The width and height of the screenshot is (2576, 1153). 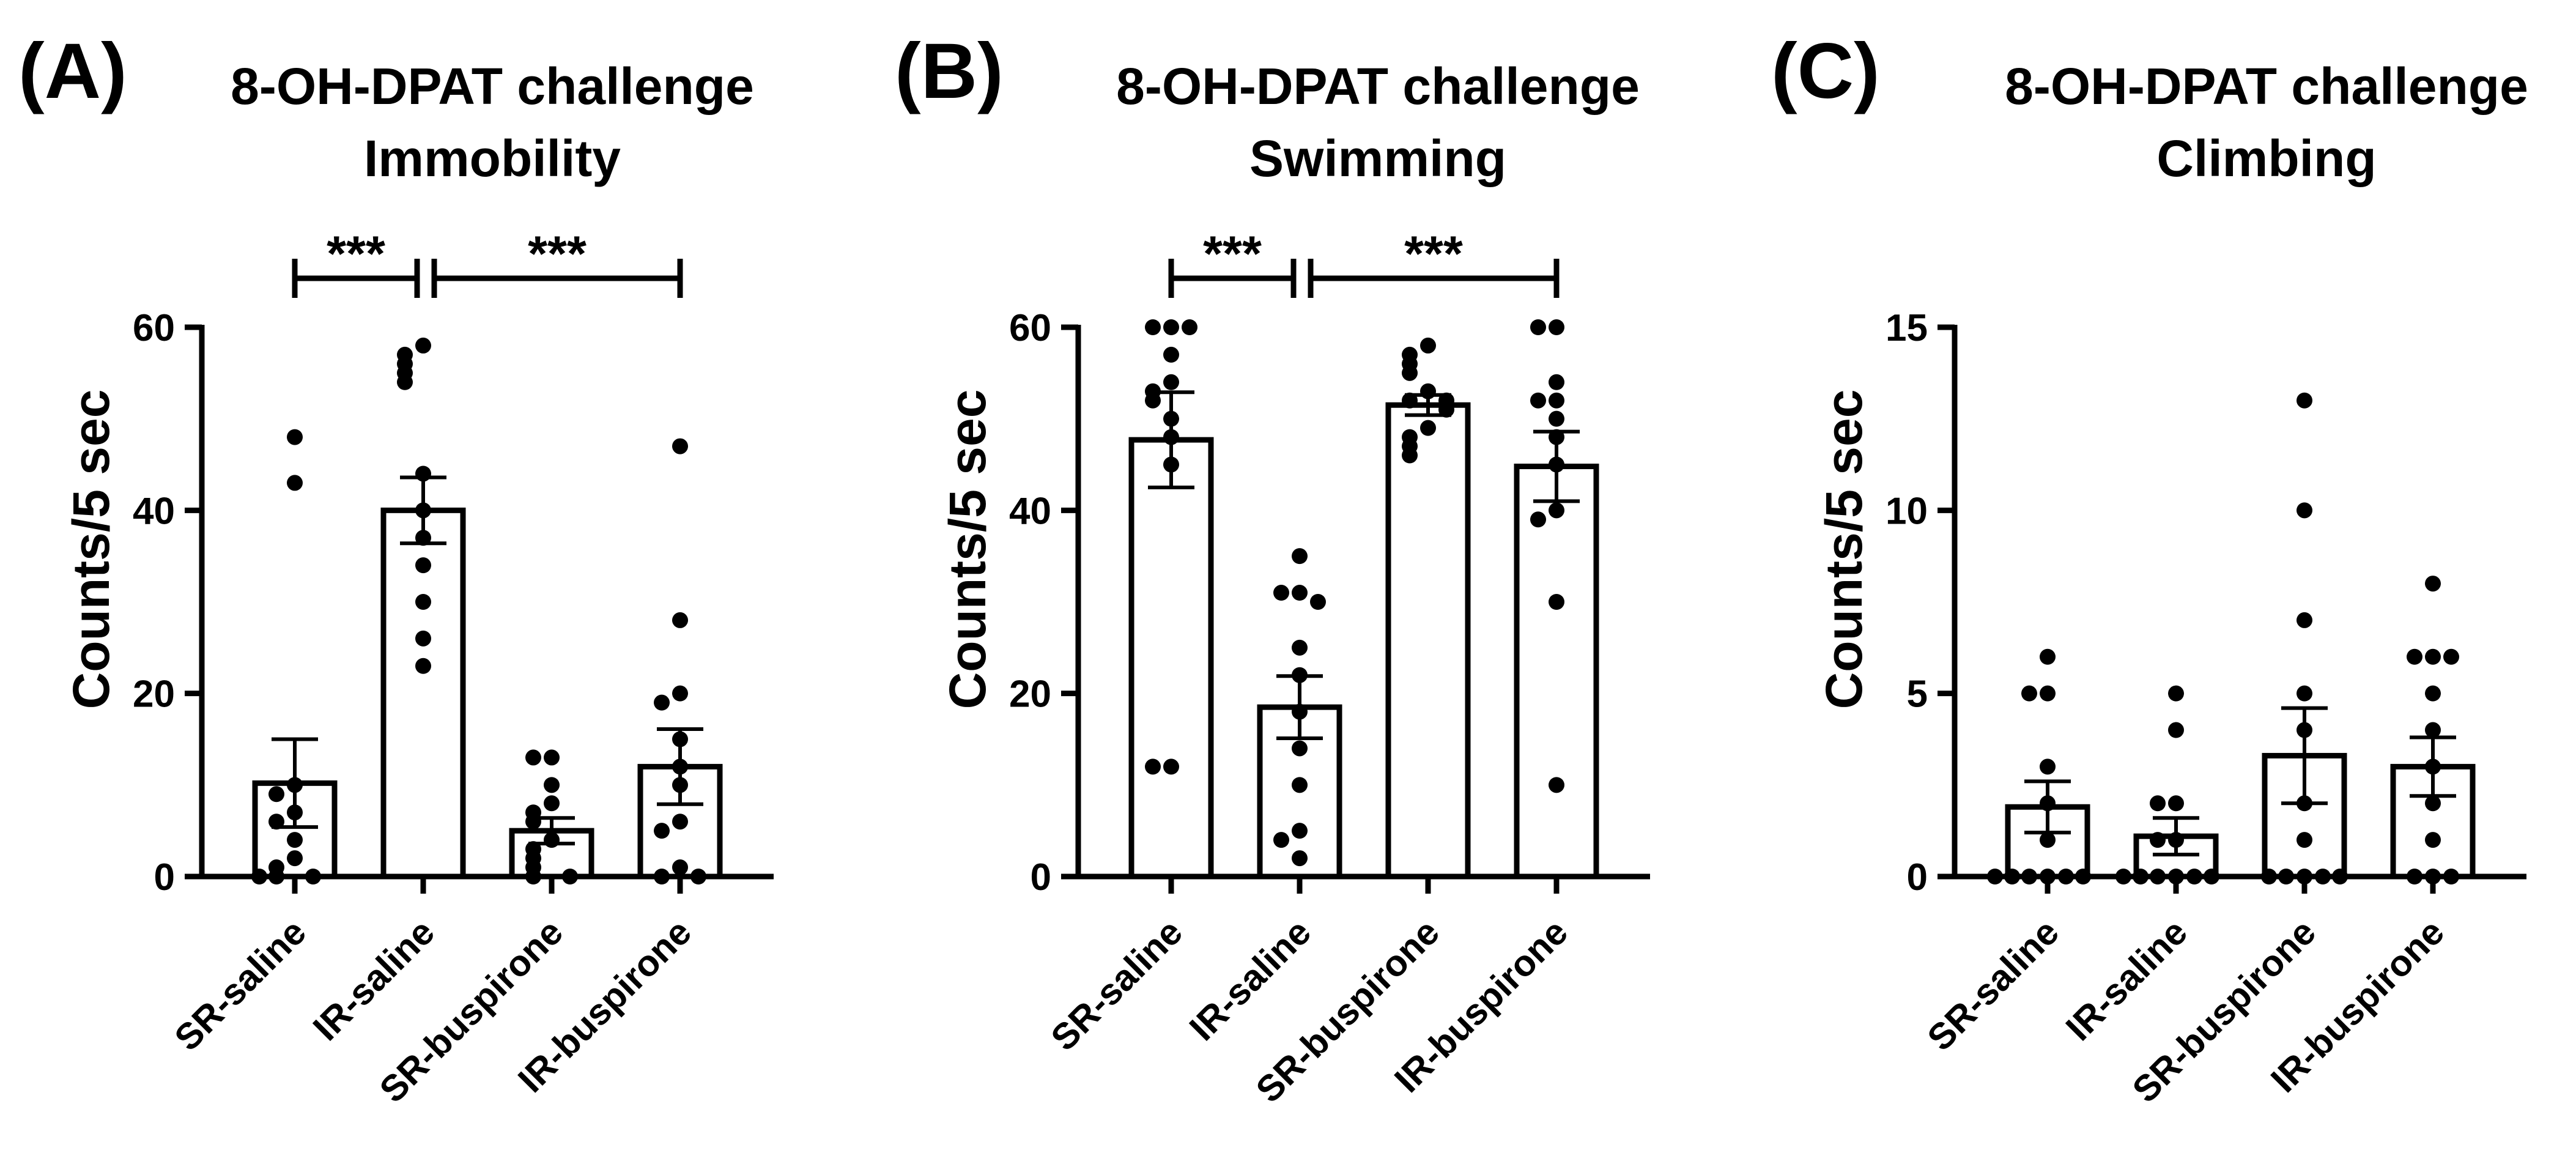 What do you see at coordinates (1907, 328) in the screenshot?
I see `y-tick-label: 15` at bounding box center [1907, 328].